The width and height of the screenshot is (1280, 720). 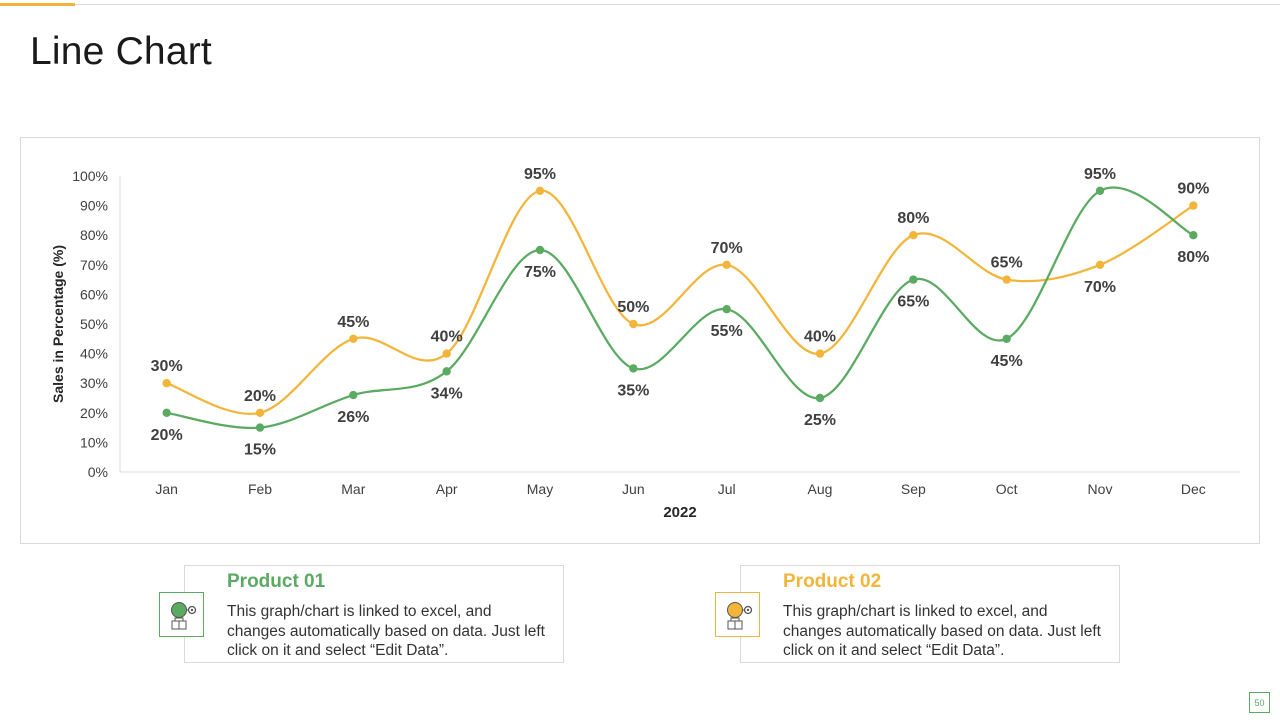 I want to click on data-label-product-01: 45%, so click(x=1007, y=361).